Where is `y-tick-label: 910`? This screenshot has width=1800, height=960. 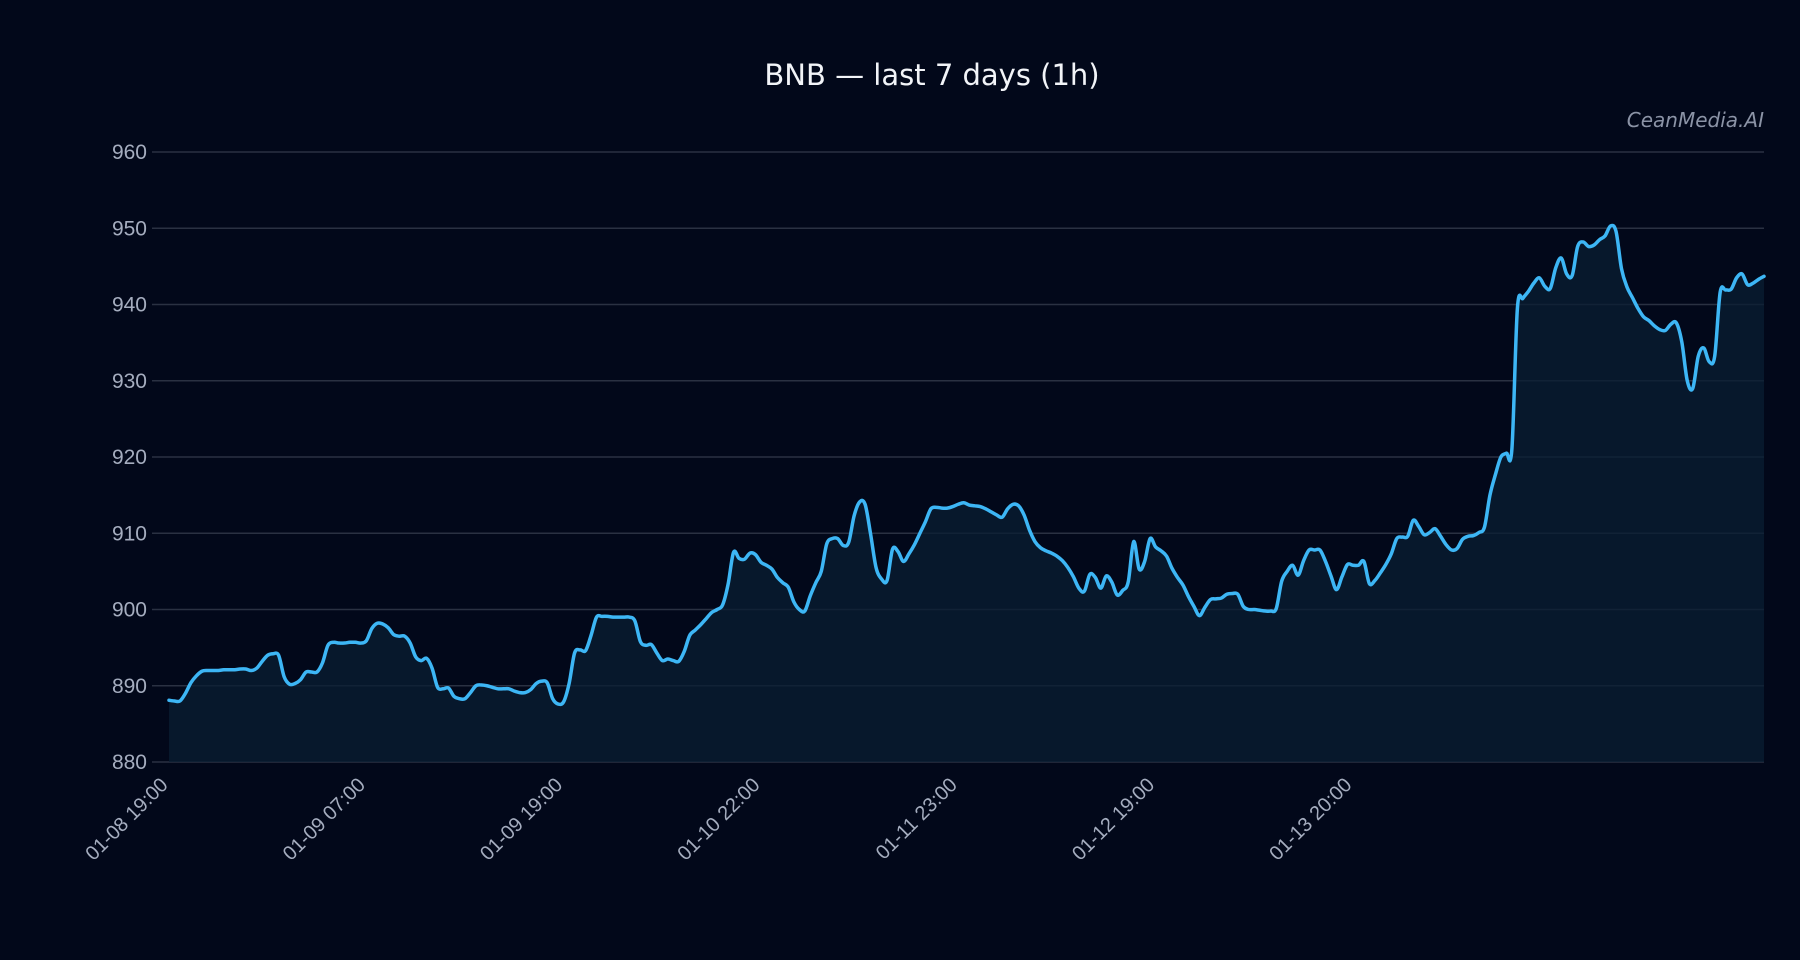 y-tick-label: 910 is located at coordinates (129, 533).